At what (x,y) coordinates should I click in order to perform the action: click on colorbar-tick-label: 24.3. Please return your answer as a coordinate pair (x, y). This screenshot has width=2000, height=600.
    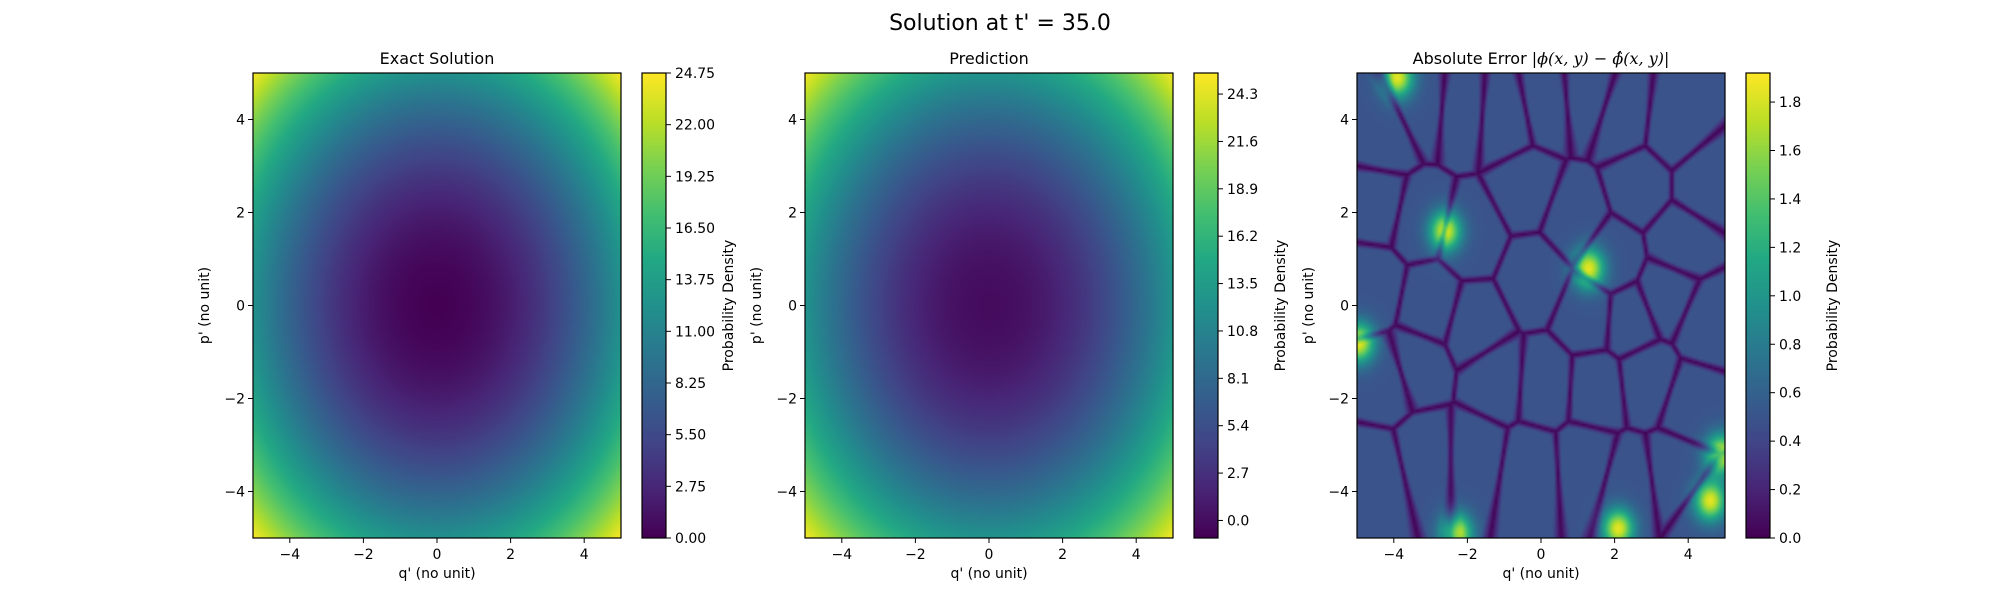
    Looking at the image, I should click on (1242, 95).